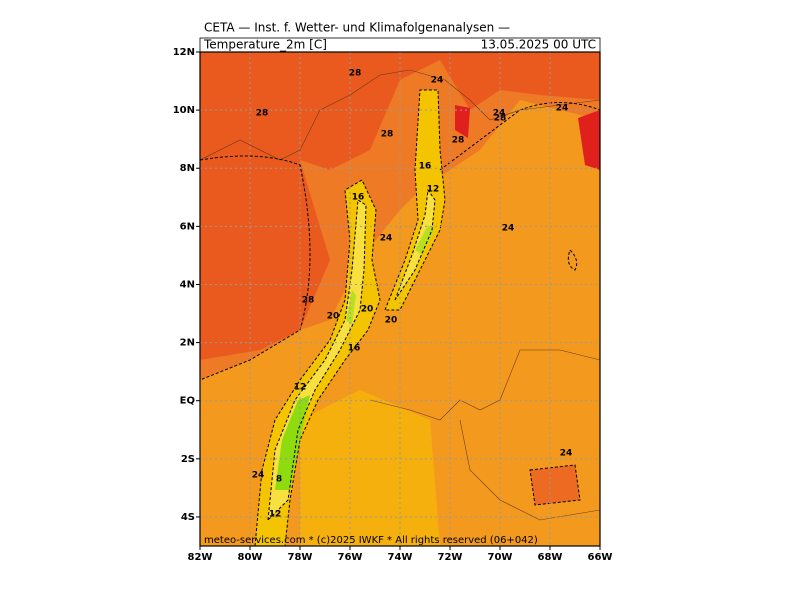 The image size is (800, 600). Describe the element at coordinates (187, 343) in the screenshot. I see `y-tick-label: 2N` at that location.